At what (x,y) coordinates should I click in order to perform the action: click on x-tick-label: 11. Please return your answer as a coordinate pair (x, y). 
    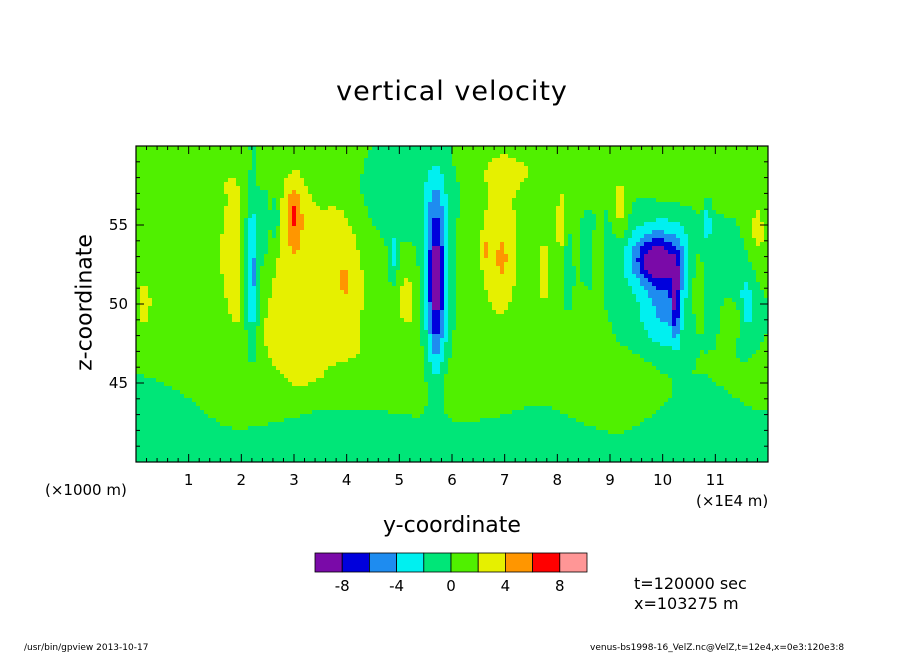
    Looking at the image, I should click on (715, 480).